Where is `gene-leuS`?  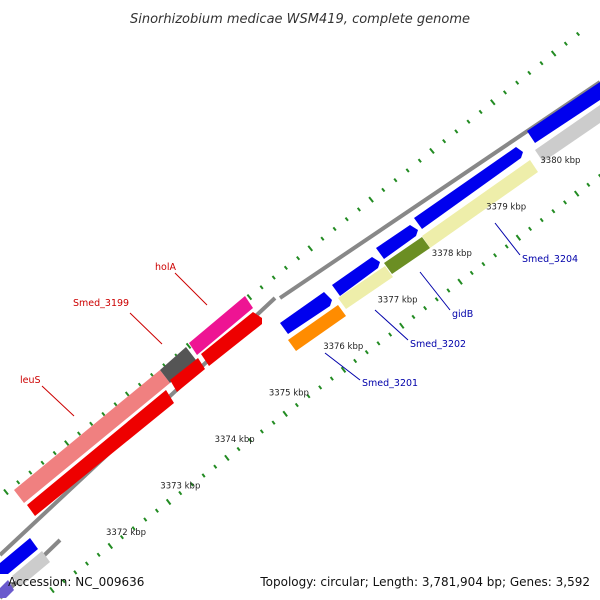
gene-leuS is located at coordinates (92, 436).